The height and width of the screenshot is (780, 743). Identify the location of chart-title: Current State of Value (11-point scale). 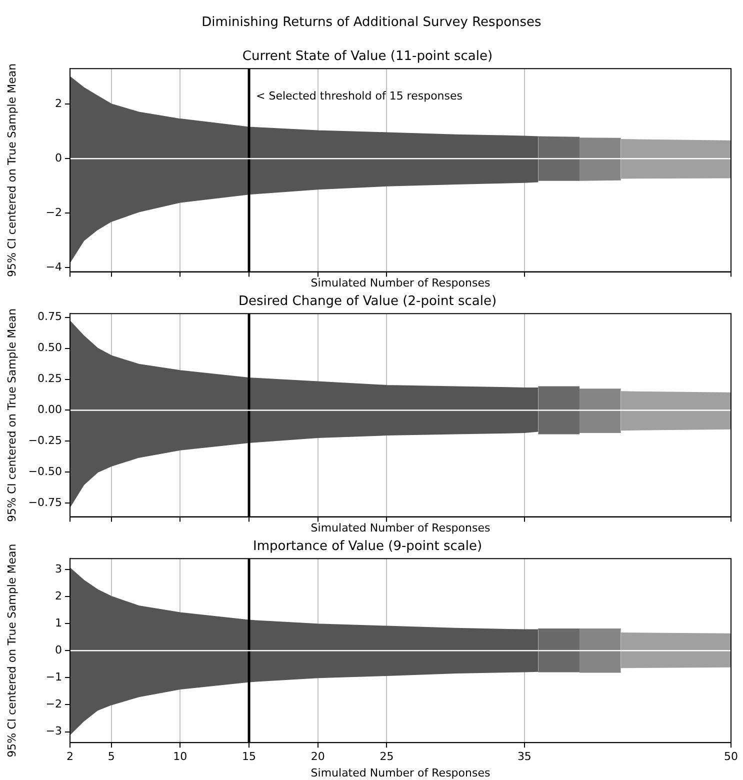
(367, 56).